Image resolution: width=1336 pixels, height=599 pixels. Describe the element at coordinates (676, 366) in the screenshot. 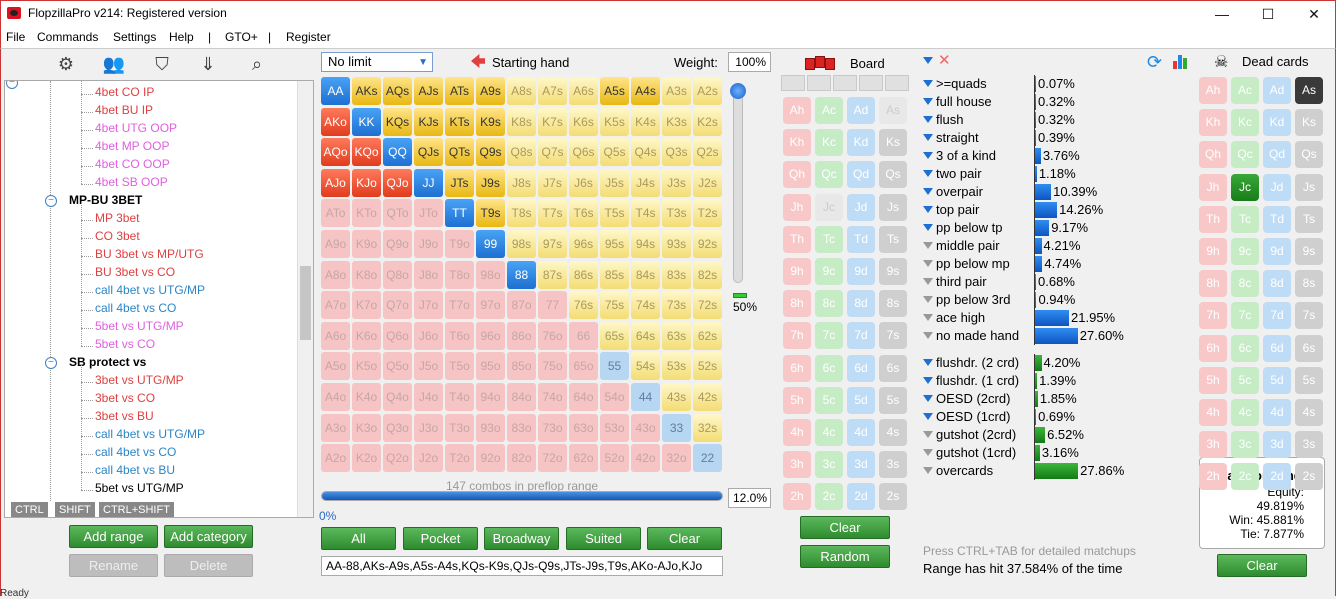

I see `hand-cell-53s: 53s` at that location.